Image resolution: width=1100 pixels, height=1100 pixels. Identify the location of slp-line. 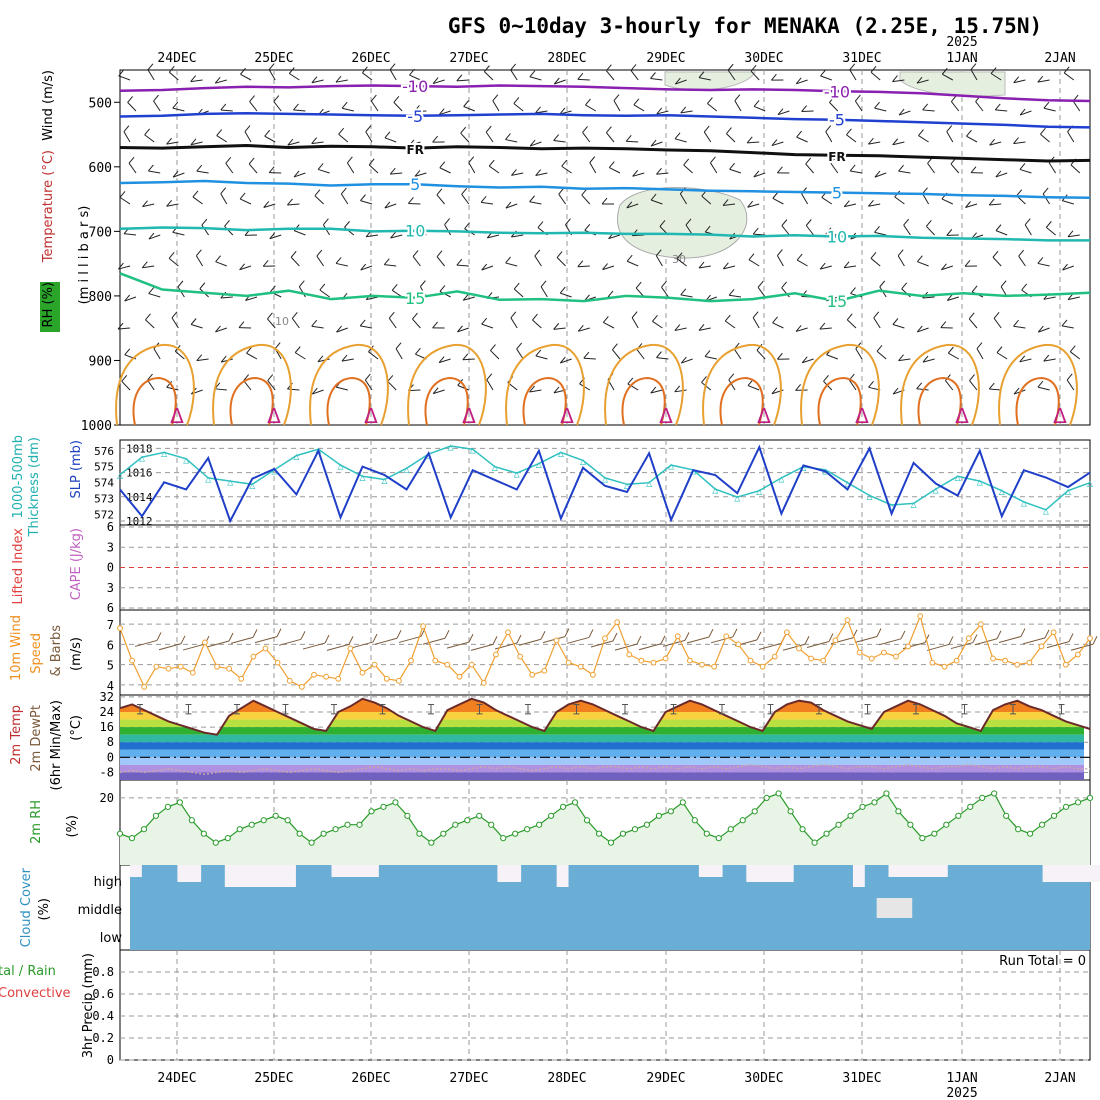
(605, 484).